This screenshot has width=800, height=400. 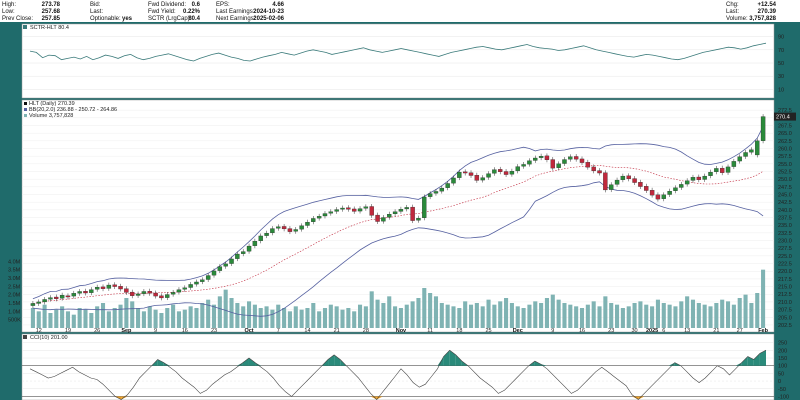 What do you see at coordinates (14, 296) in the screenshot?
I see `volume-tick-label: 2.0M` at bounding box center [14, 296].